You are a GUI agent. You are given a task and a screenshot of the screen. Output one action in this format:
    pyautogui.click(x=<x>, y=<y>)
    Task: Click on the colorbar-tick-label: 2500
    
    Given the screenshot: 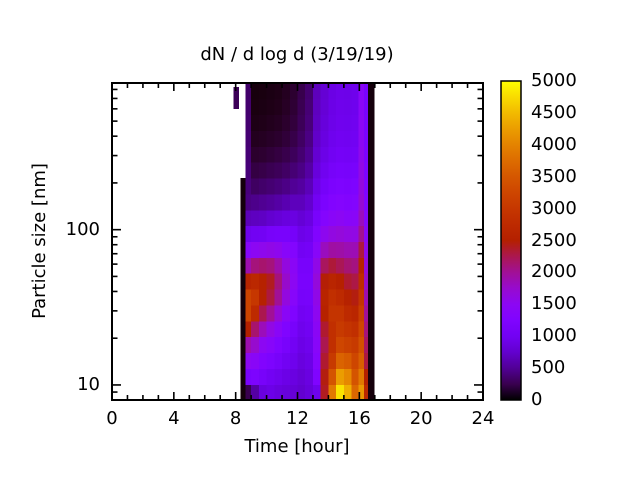 What is the action you would take?
    pyautogui.click(x=554, y=240)
    